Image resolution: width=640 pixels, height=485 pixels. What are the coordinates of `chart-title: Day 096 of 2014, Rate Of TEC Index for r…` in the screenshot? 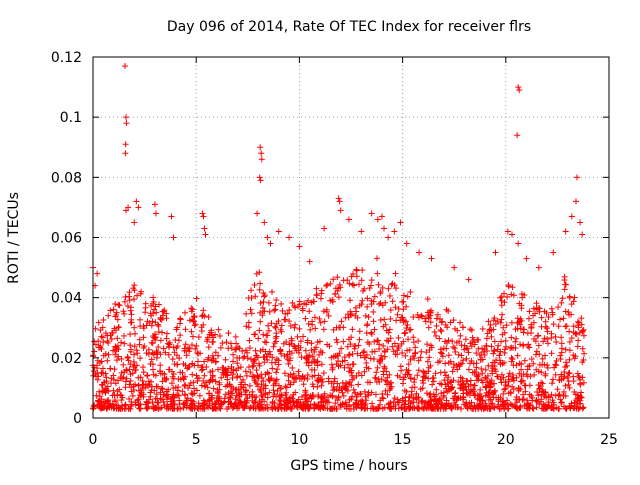 It's located at (349, 27).